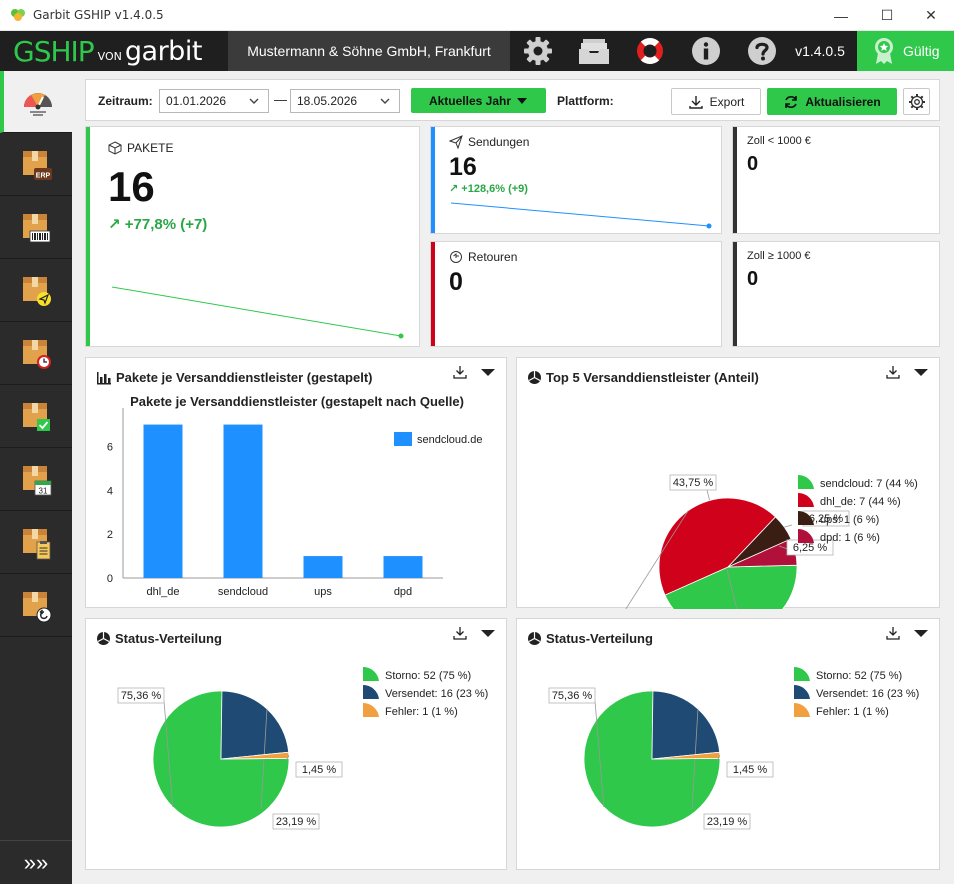 The height and width of the screenshot is (884, 954). I want to click on info-button, so click(706, 51).